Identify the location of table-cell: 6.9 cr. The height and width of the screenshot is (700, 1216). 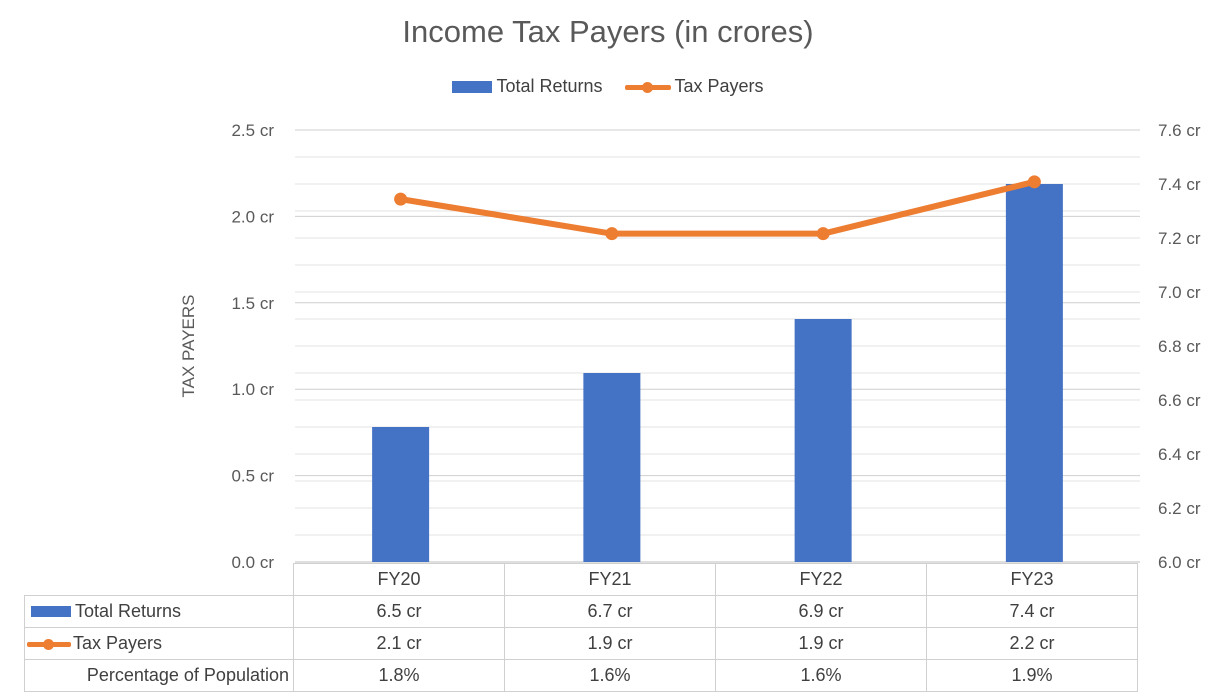
(821, 611).